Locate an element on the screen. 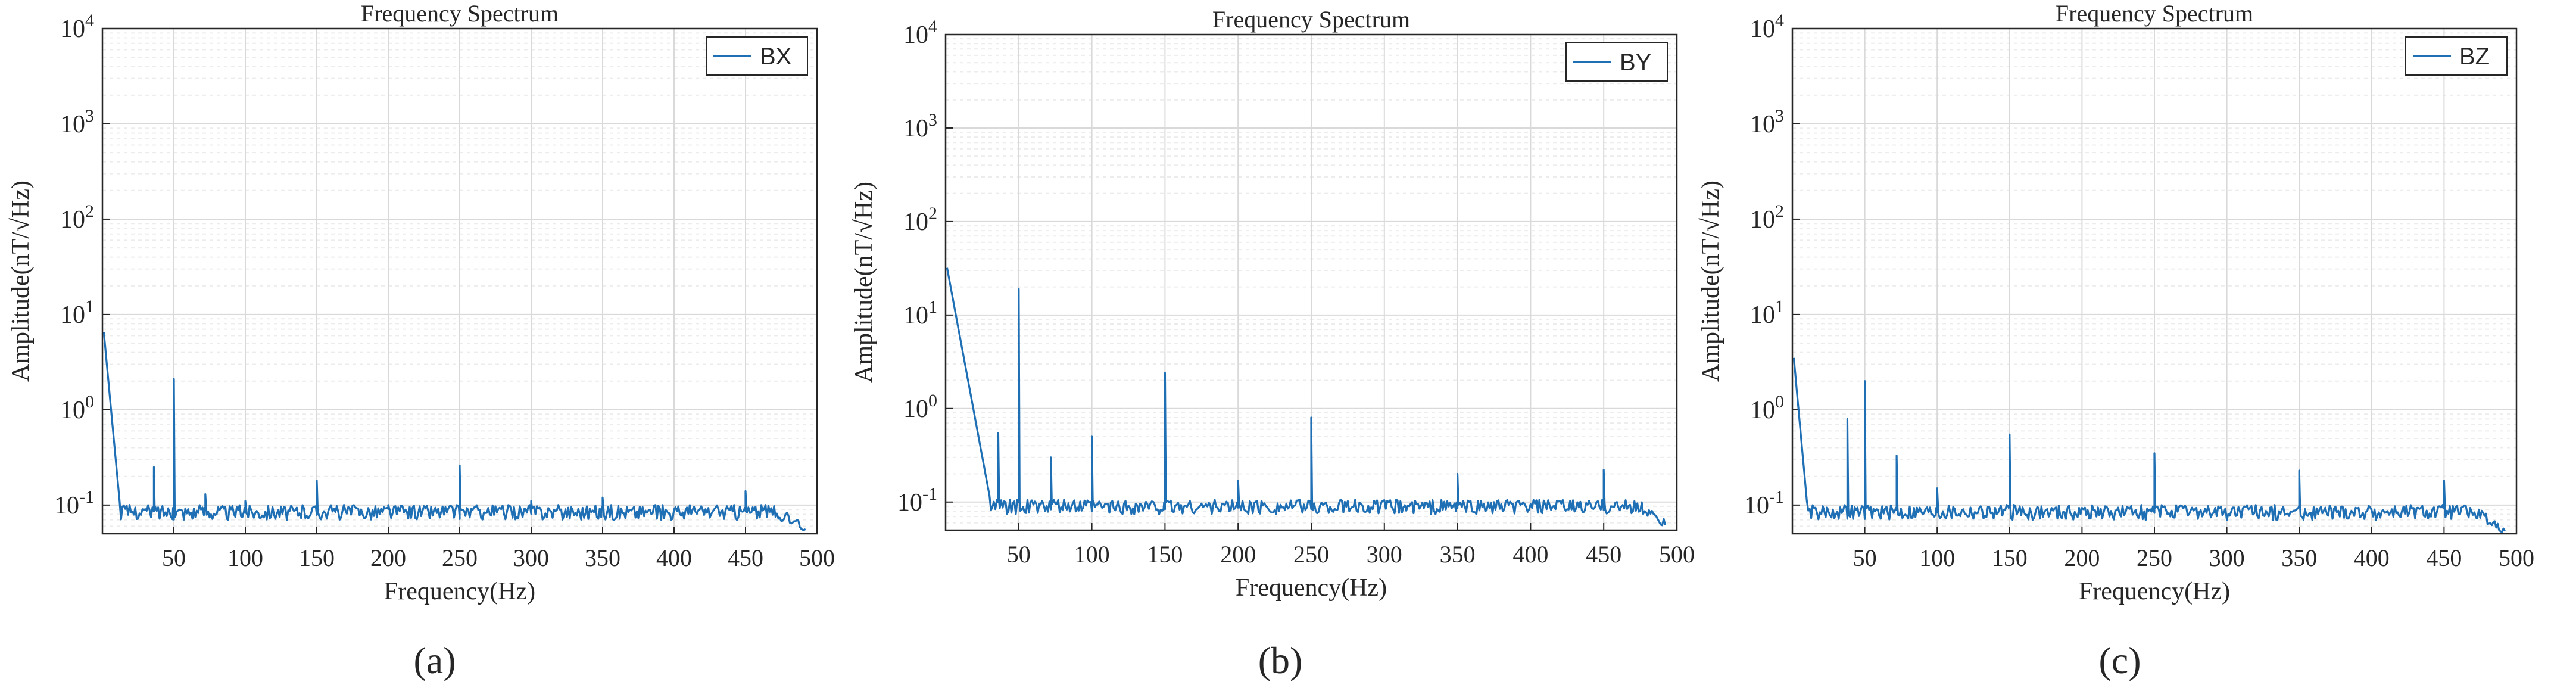 The width and height of the screenshot is (2576, 691). panel-label-a: (a) is located at coordinates (435, 660).